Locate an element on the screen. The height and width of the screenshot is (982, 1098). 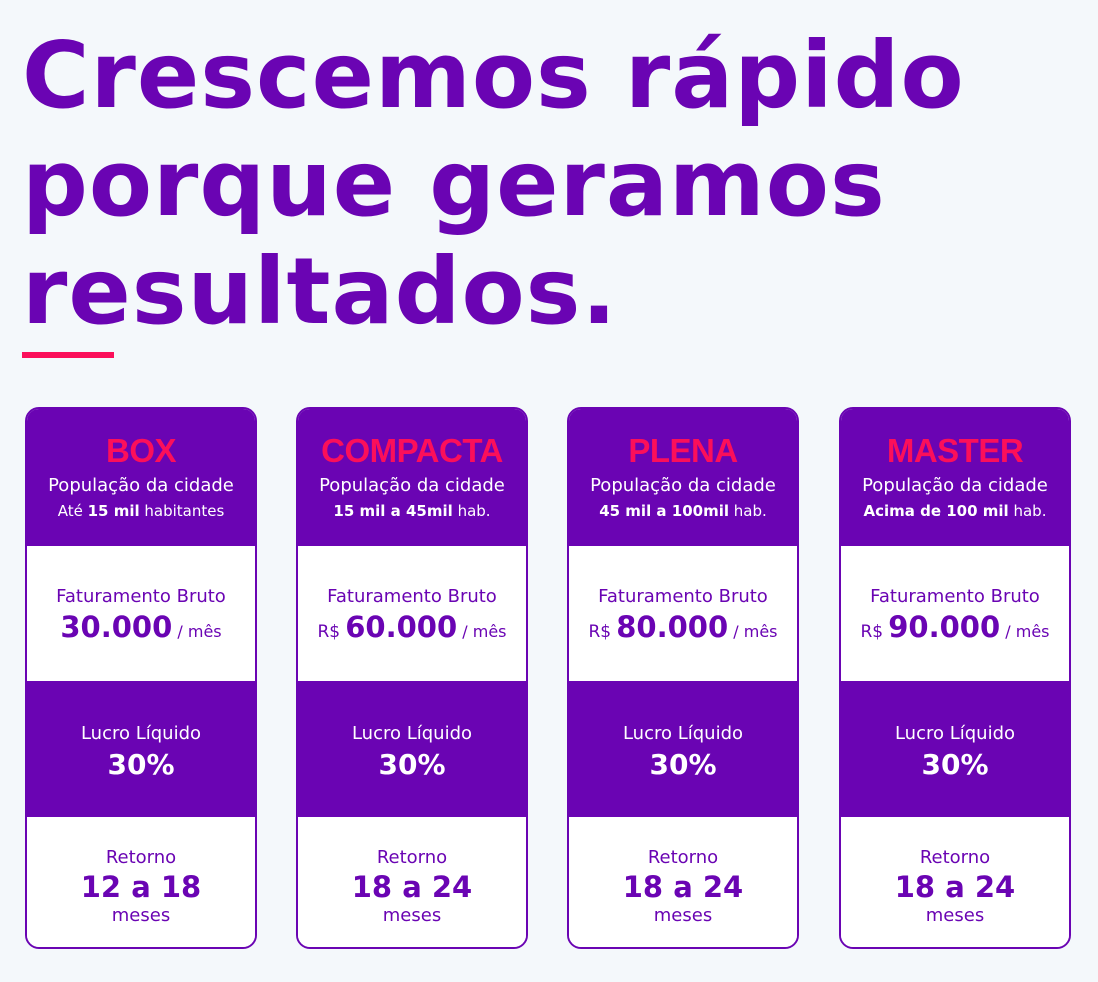
headline-line-2: porque geramos is located at coordinates (454, 183).